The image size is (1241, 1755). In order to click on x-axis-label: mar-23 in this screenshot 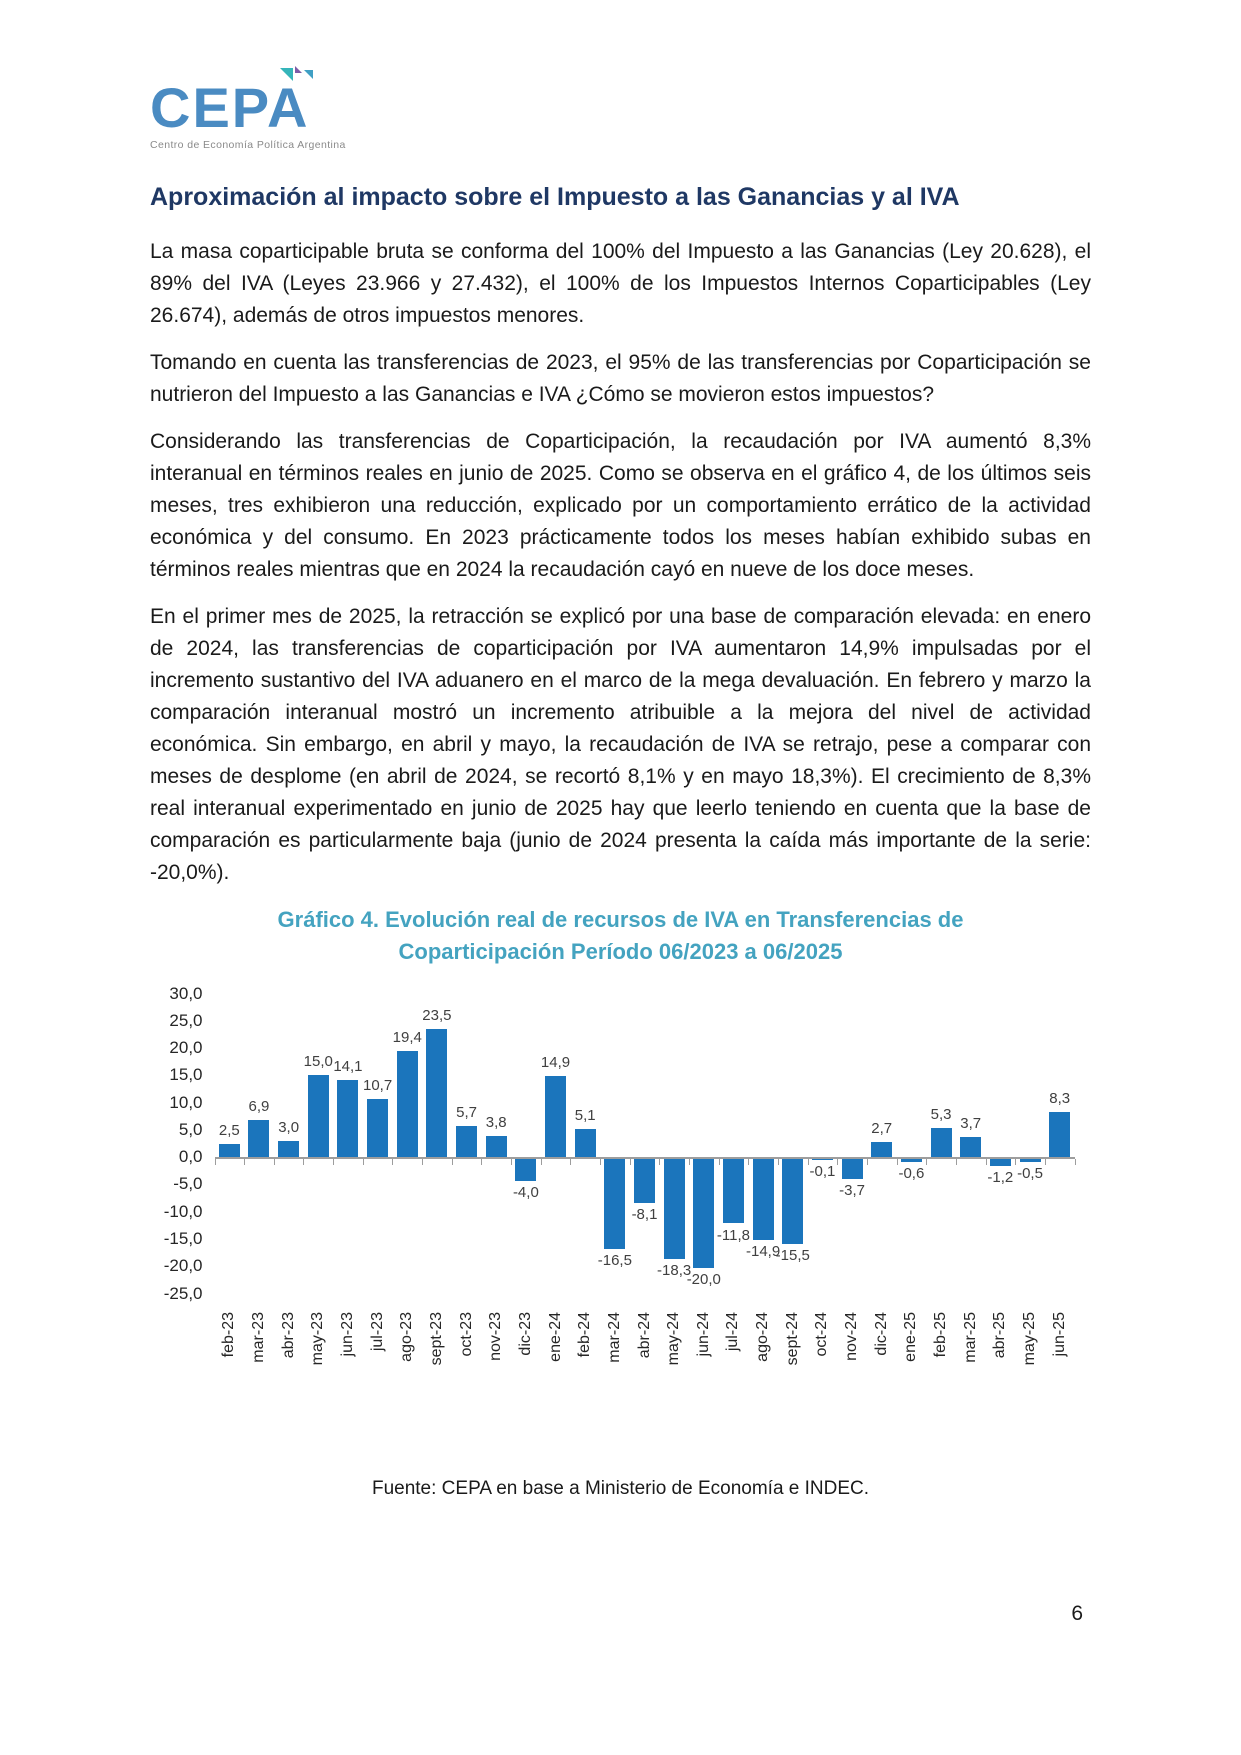, I will do `click(258, 1337)`.